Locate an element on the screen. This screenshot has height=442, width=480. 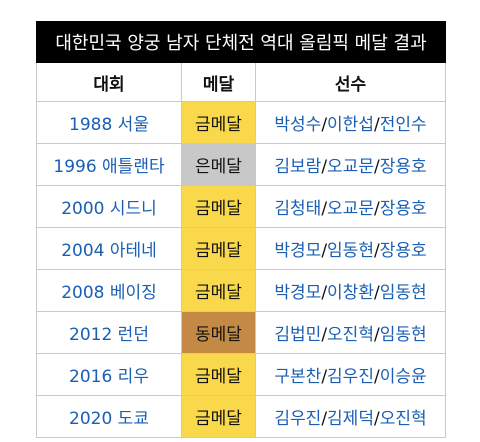
table-title: 대한민국 양궁 남자 단체전 역대 올림픽 메달 결과 is located at coordinates (241, 42).